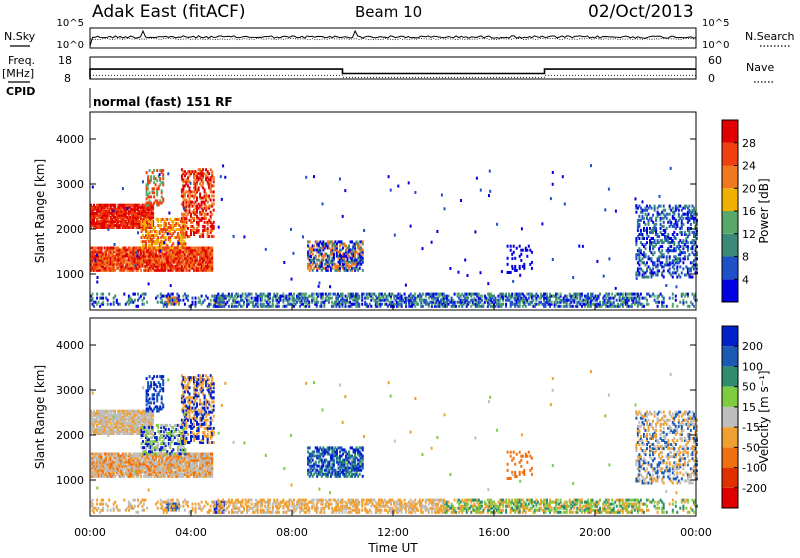  Describe the element at coordinates (715, 45) in the screenshot. I see `noise-ytick-bottom-right: 10^0` at that location.